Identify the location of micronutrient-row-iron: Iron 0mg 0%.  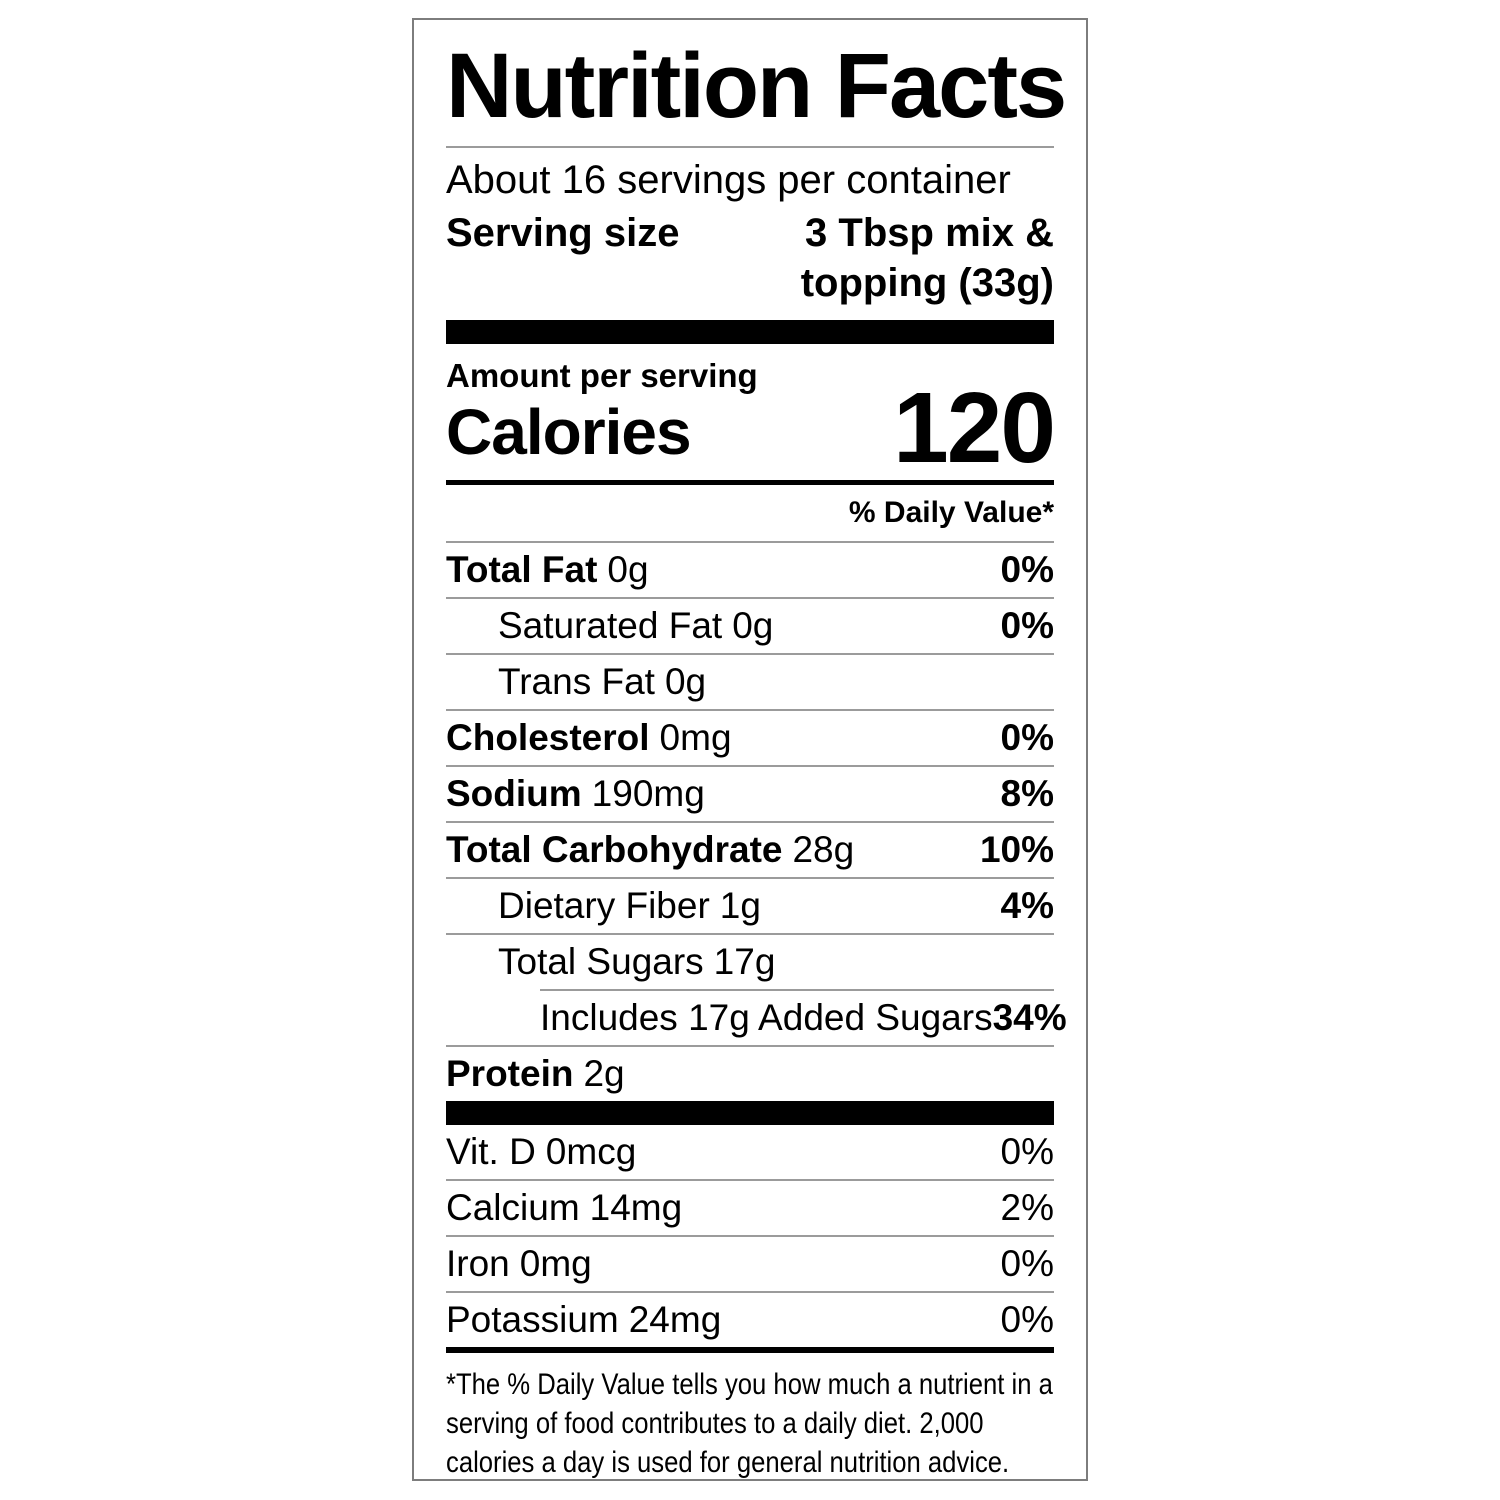
(750, 1264).